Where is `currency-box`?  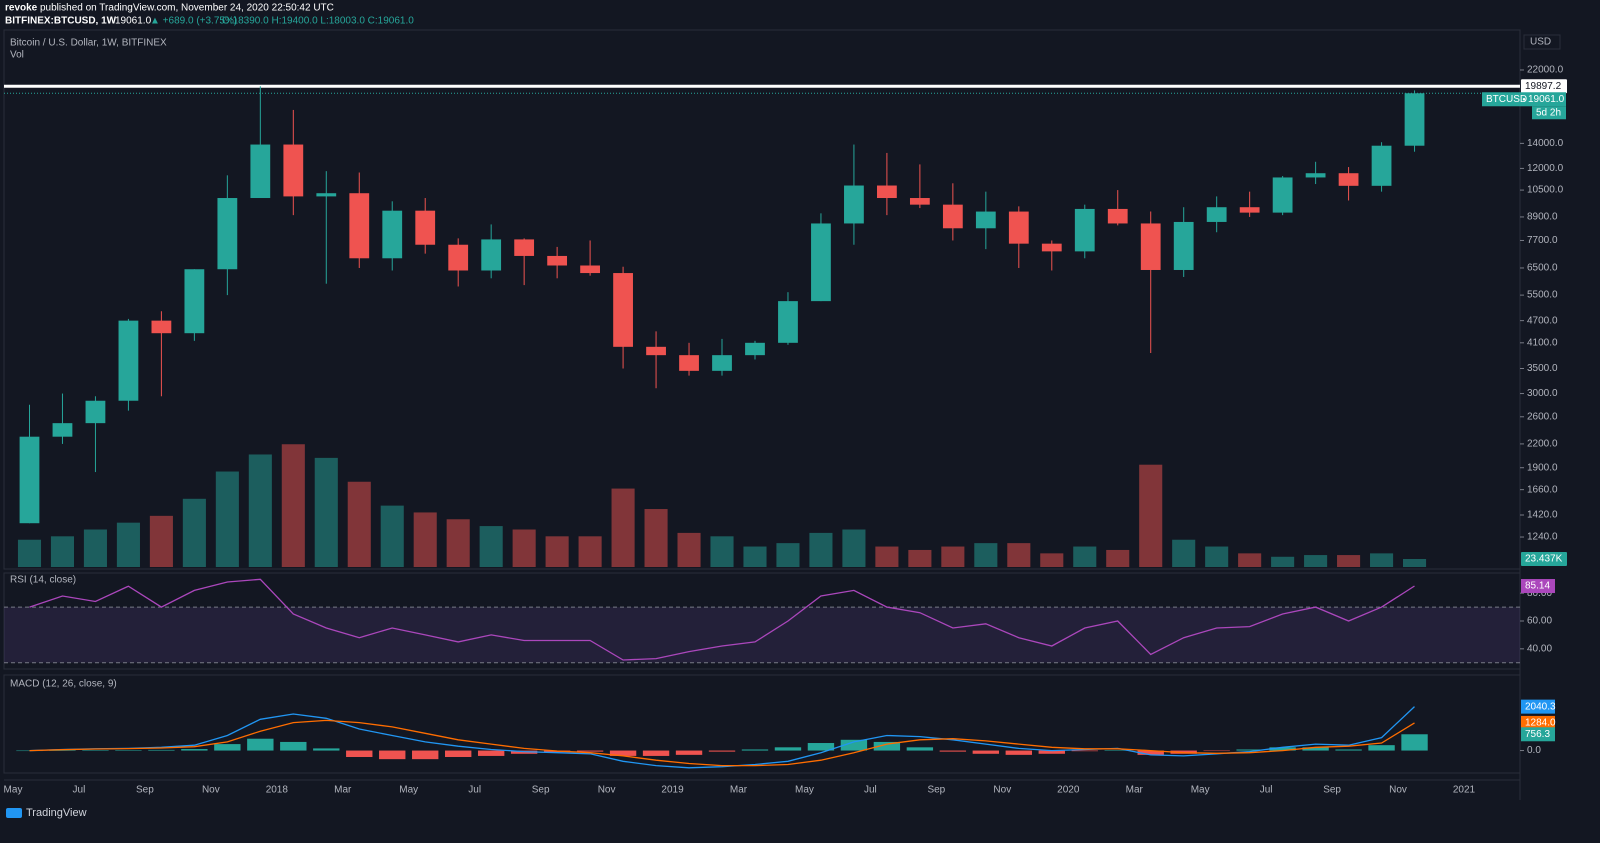
currency-box is located at coordinates (1542, 42).